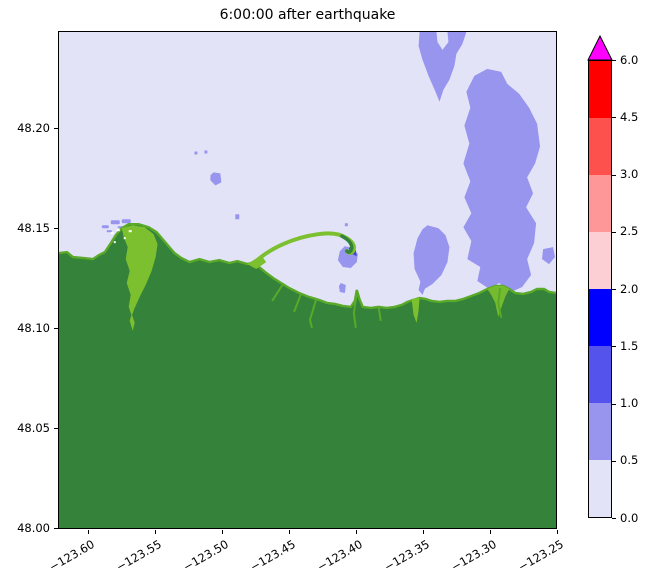 The height and width of the screenshot is (581, 651). What do you see at coordinates (600, 48) in the screenshot?
I see `colorbar-extend-triangle` at bounding box center [600, 48].